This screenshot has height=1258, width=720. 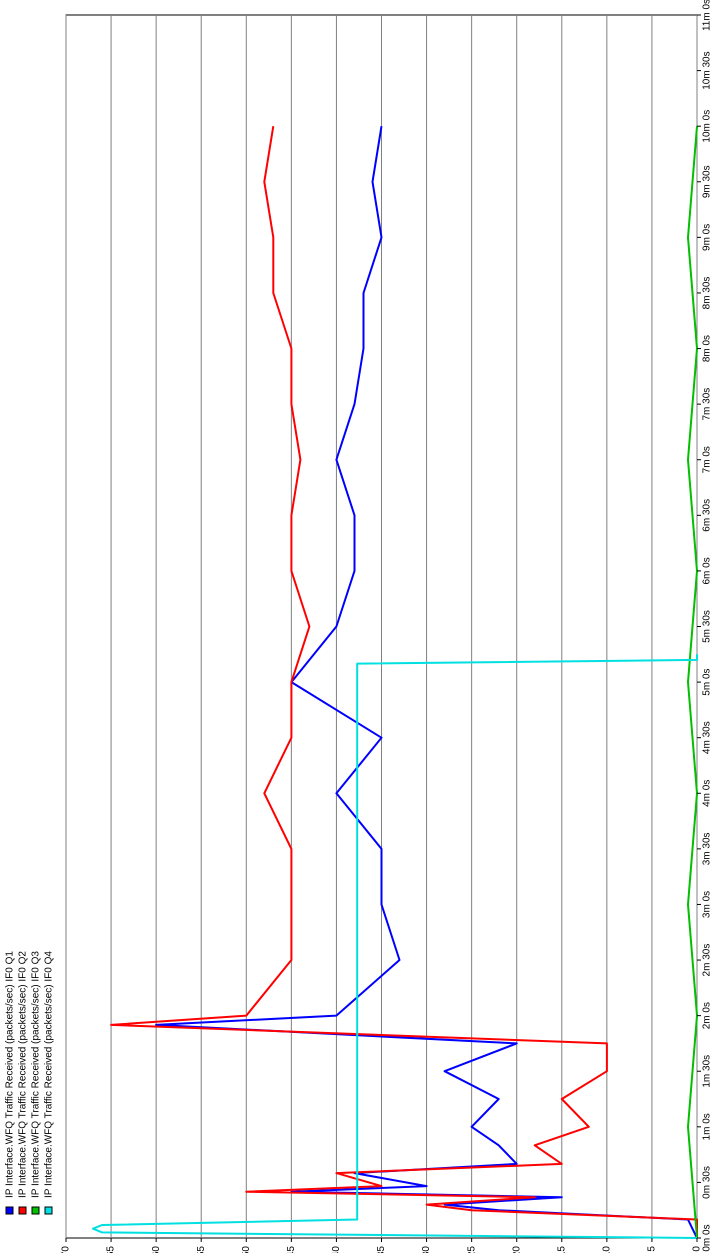 I want to click on y-tick-label: 0, so click(x=697, y=1249).